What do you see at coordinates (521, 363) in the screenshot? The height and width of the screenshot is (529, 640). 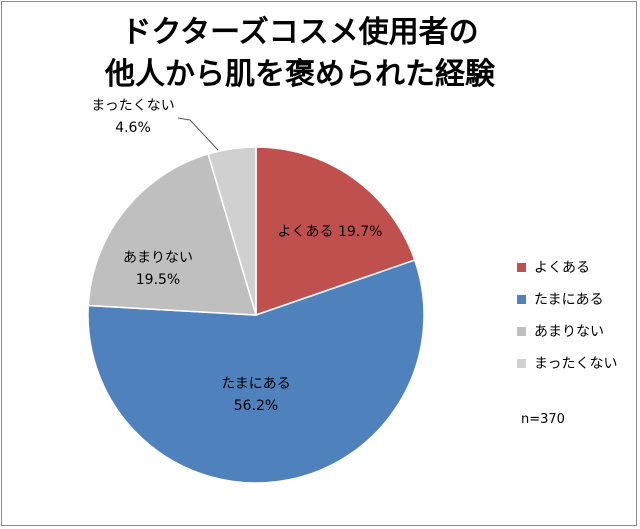 I see `legend-swatch-never` at bounding box center [521, 363].